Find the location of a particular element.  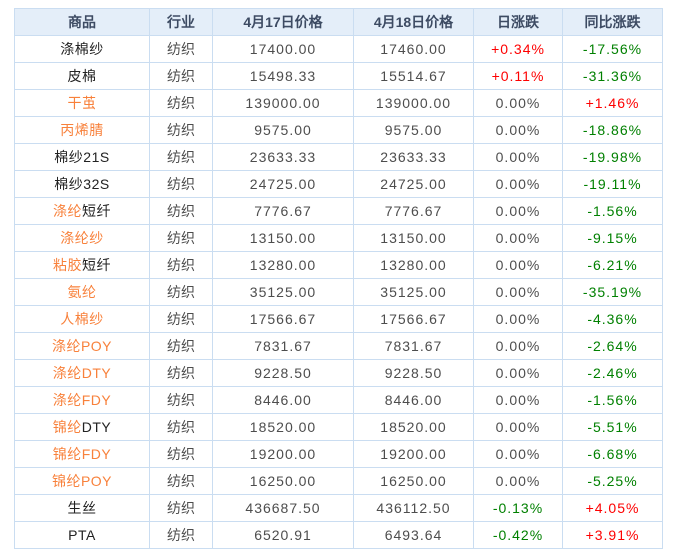

price-apr18-cell: 8446.00 is located at coordinates (413, 400).